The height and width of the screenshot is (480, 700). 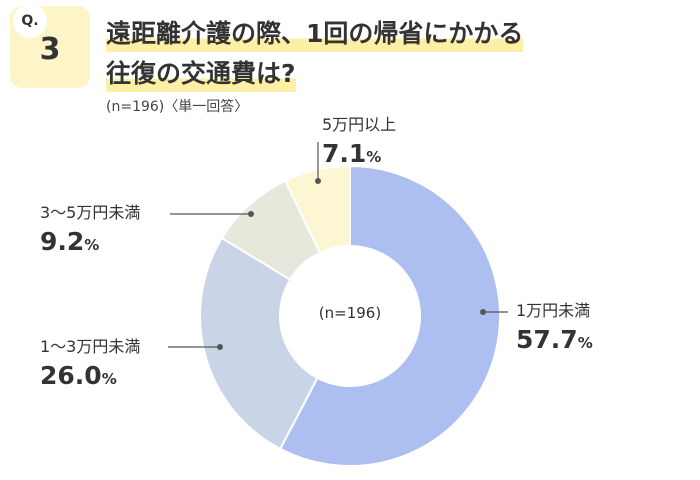 I want to click on slice-value-4: 7.1%, so click(x=351, y=153).